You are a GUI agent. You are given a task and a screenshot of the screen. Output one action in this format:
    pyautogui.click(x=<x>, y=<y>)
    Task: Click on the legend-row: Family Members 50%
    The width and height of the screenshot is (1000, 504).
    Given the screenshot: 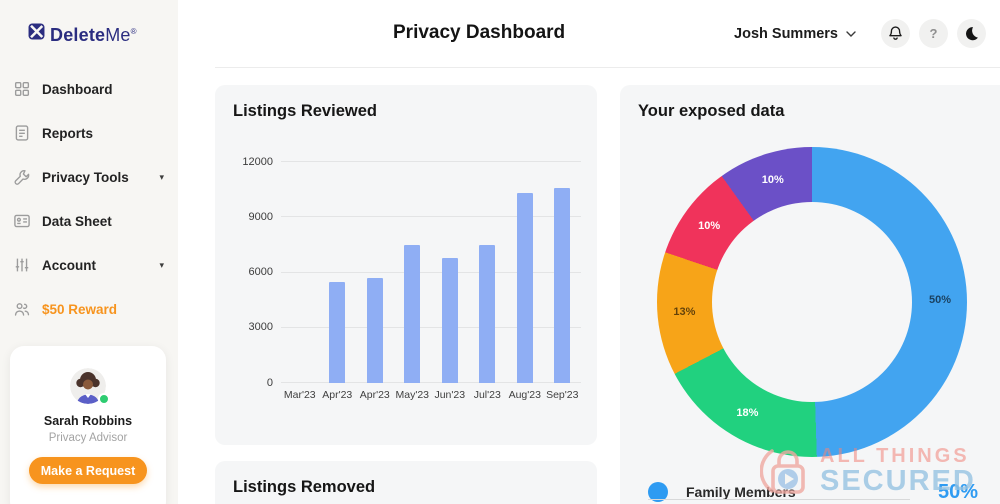 What is the action you would take?
    pyautogui.click(x=813, y=491)
    